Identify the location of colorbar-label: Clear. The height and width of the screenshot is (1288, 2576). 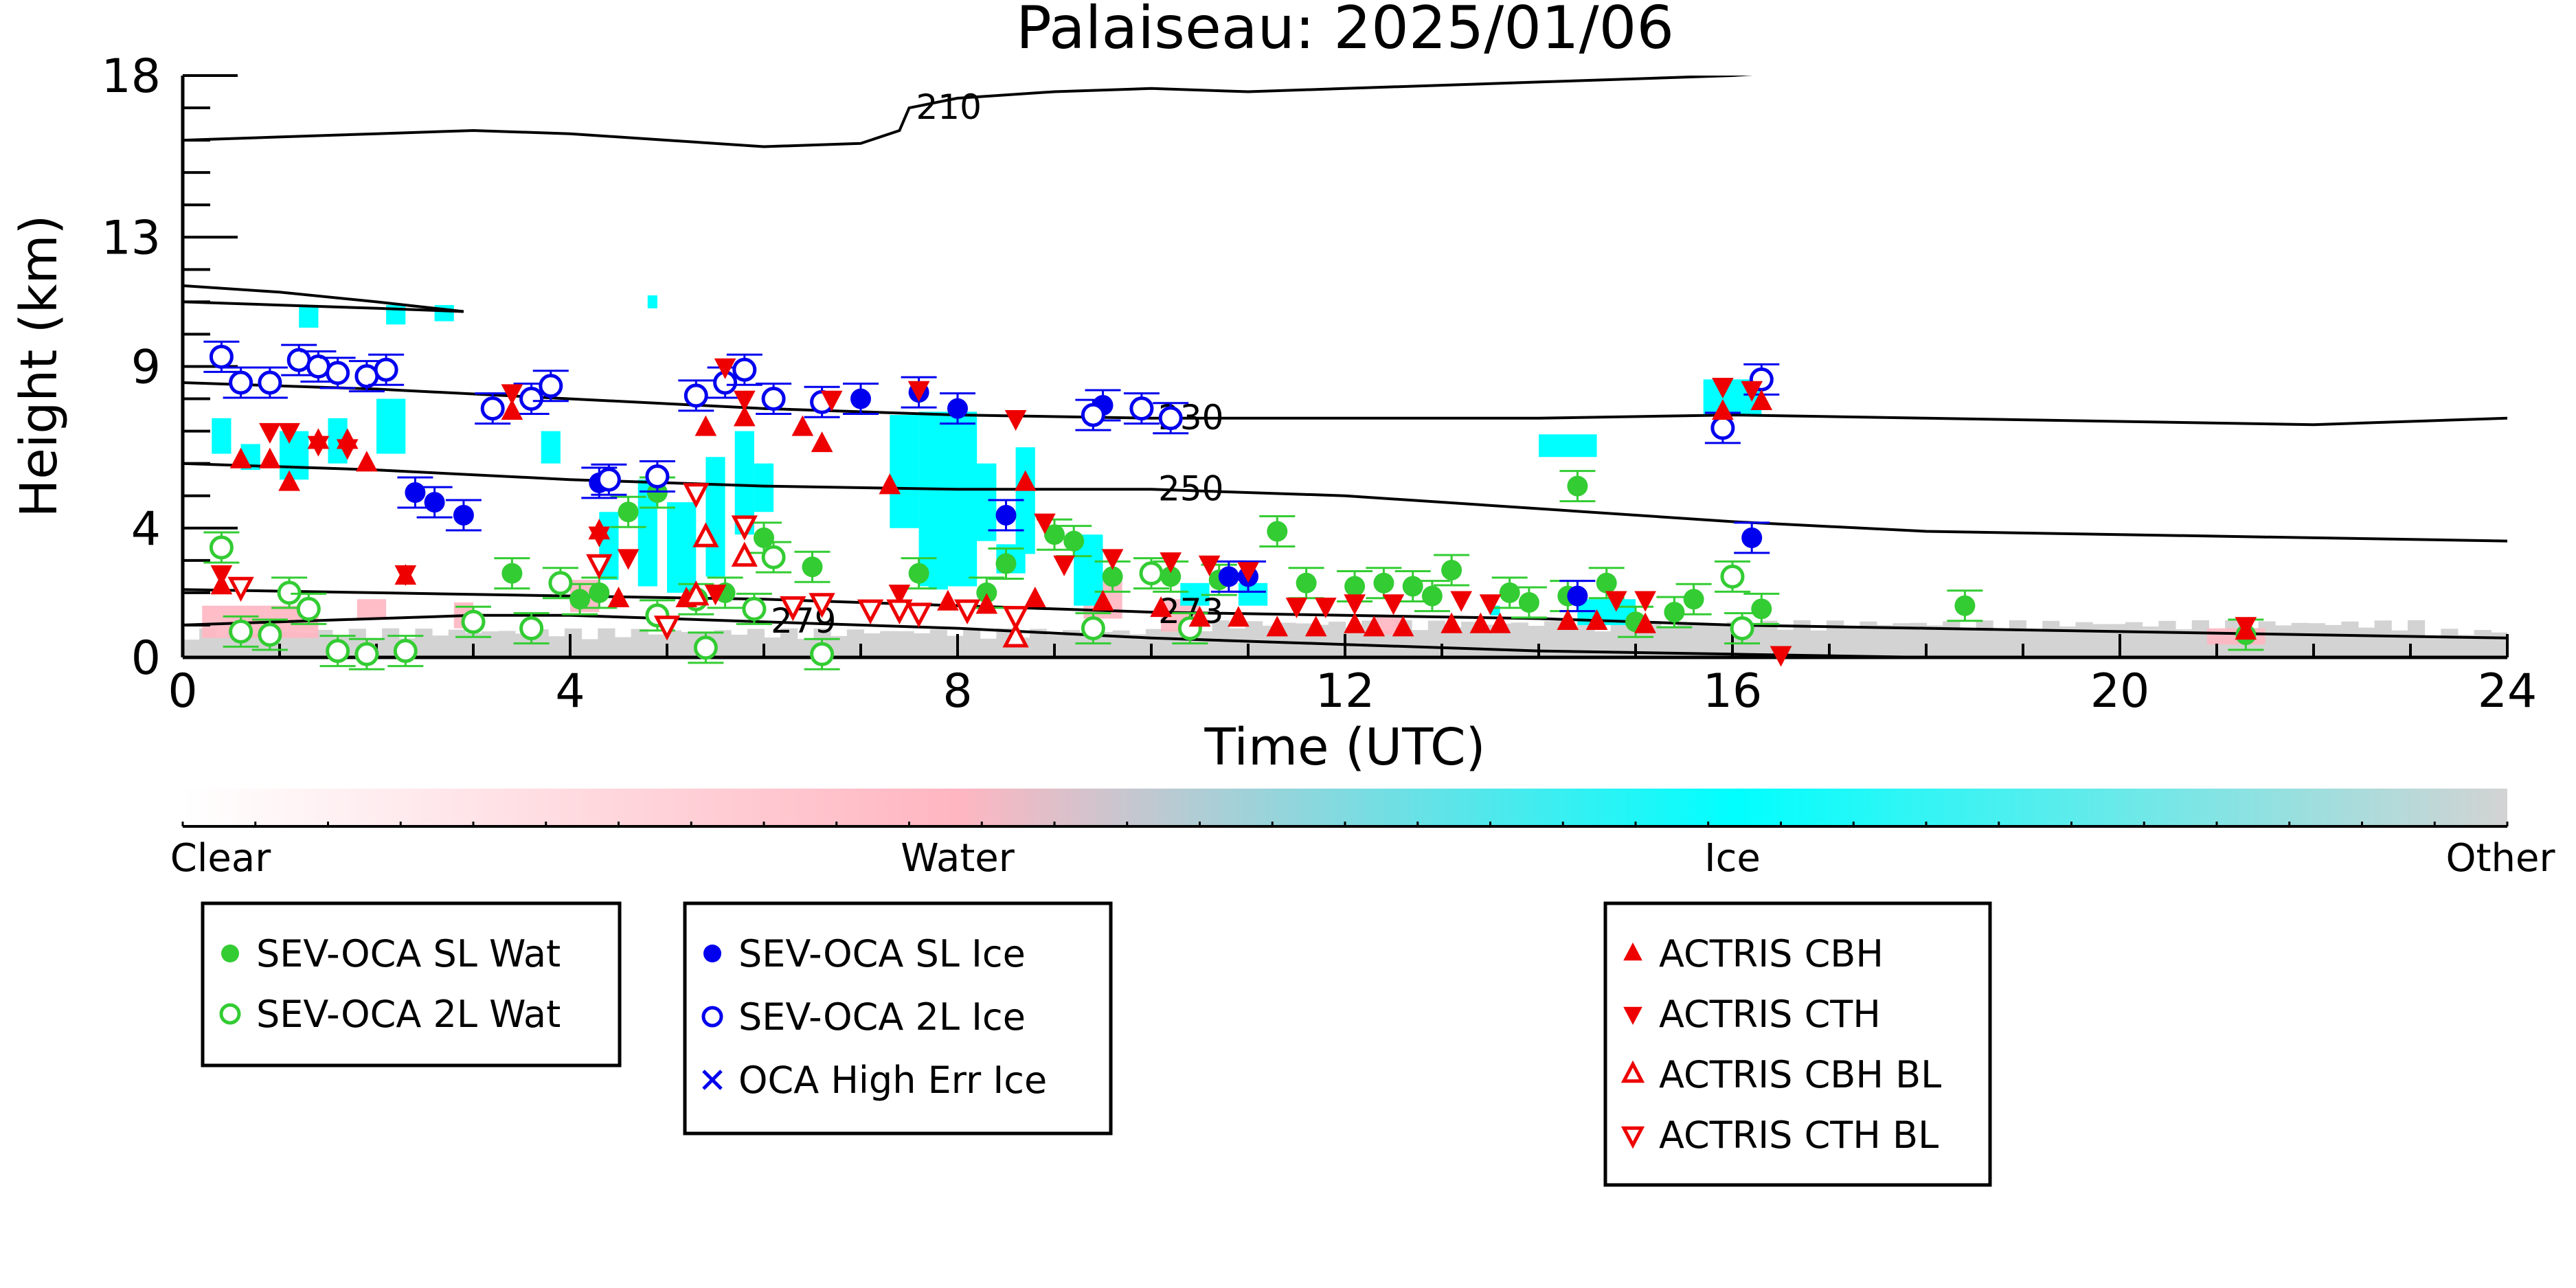
(220, 858).